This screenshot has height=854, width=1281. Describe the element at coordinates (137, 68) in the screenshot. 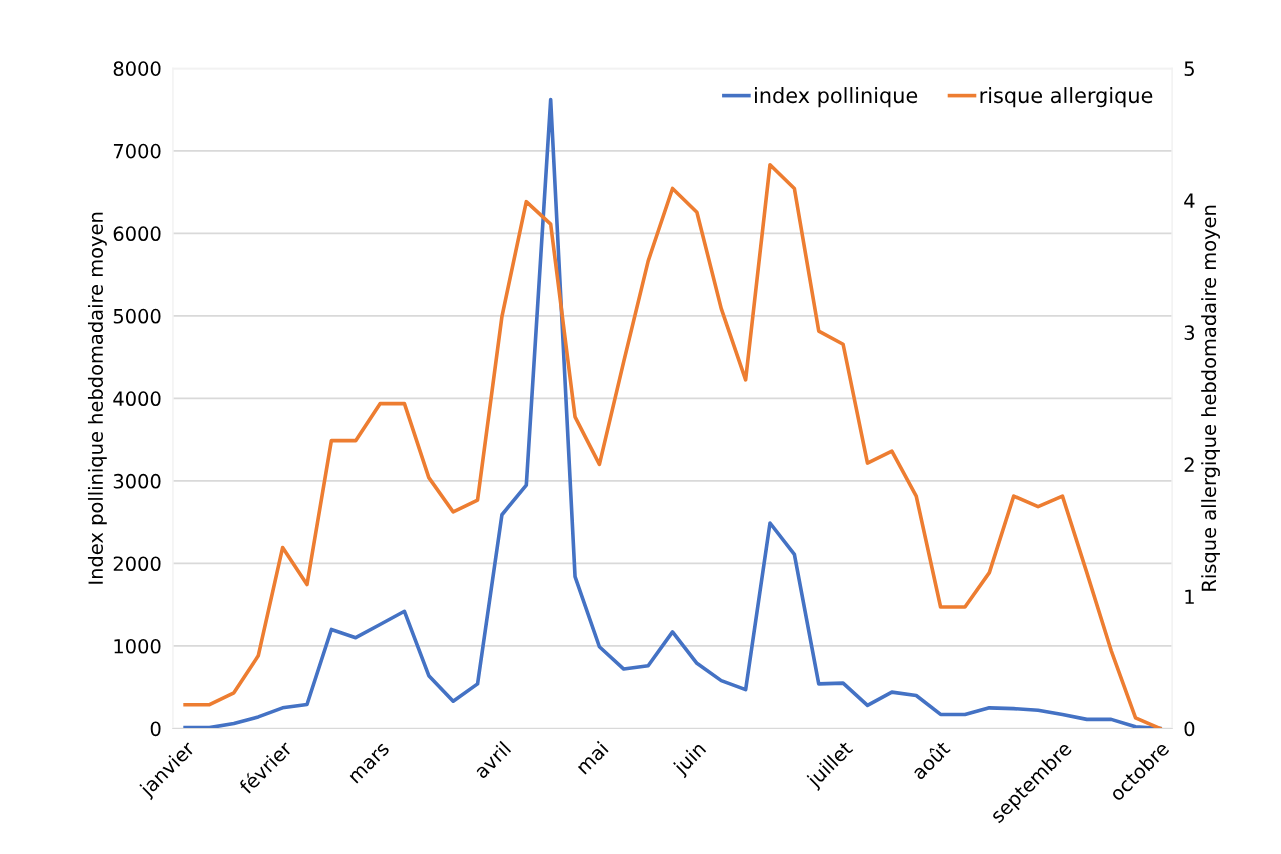

I see `y-tick-label: 8000` at that location.